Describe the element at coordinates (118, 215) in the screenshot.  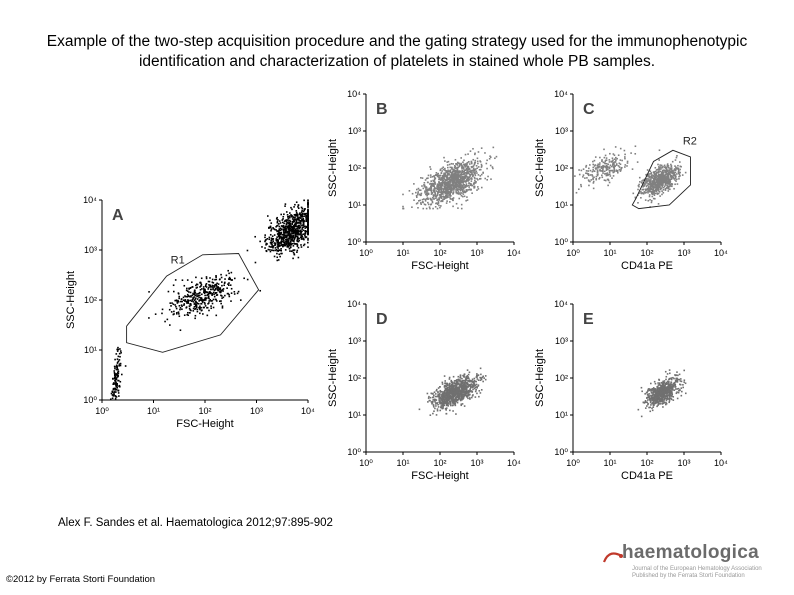
I see `panel-label: A` at that location.